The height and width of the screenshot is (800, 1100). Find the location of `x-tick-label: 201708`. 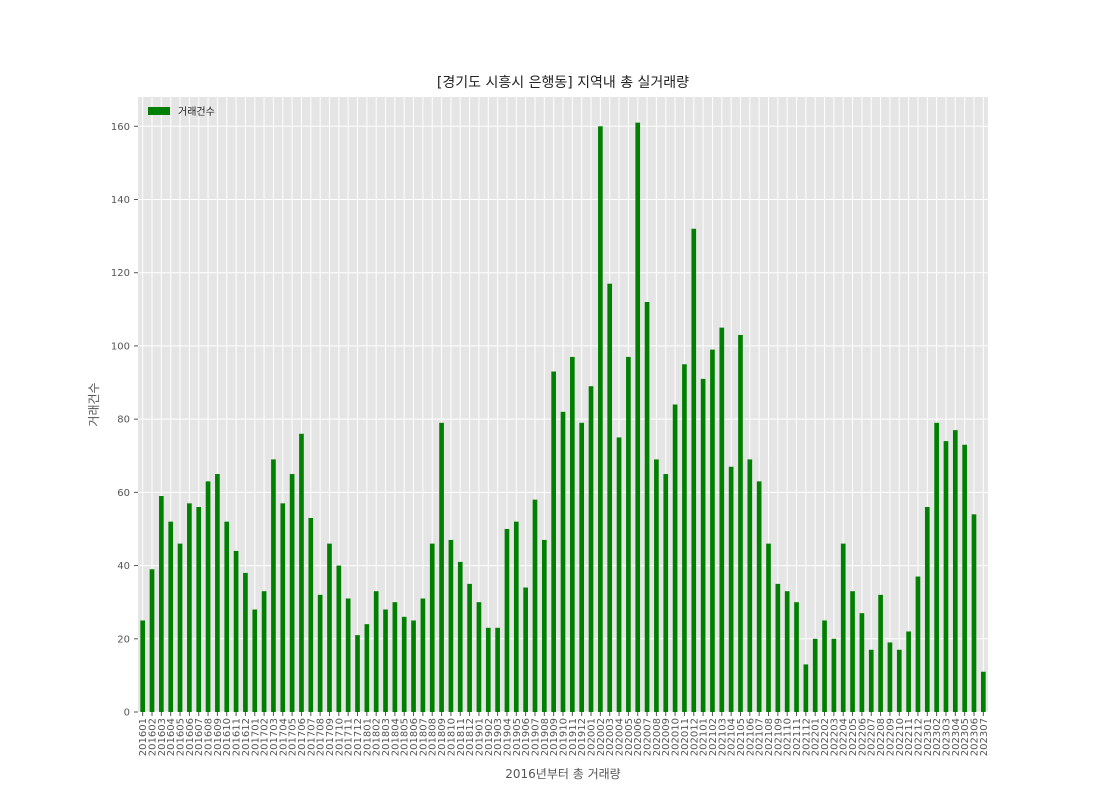

x-tick-label: 201708 is located at coordinates (321, 737).